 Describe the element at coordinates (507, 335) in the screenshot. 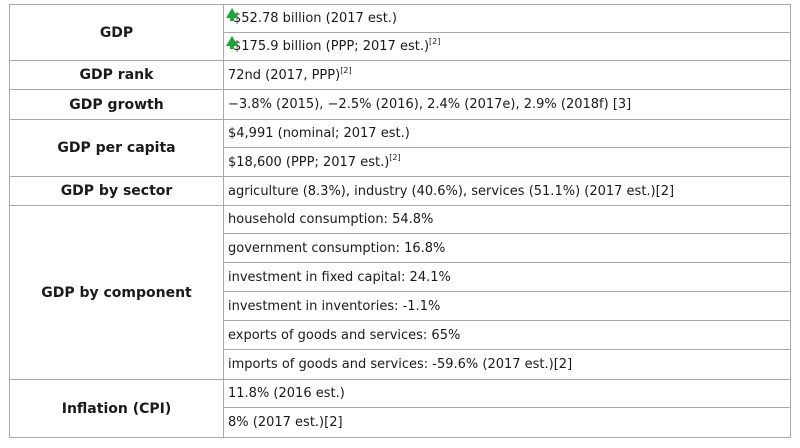

I see `component-item: exports of goods and services: 65%` at that location.